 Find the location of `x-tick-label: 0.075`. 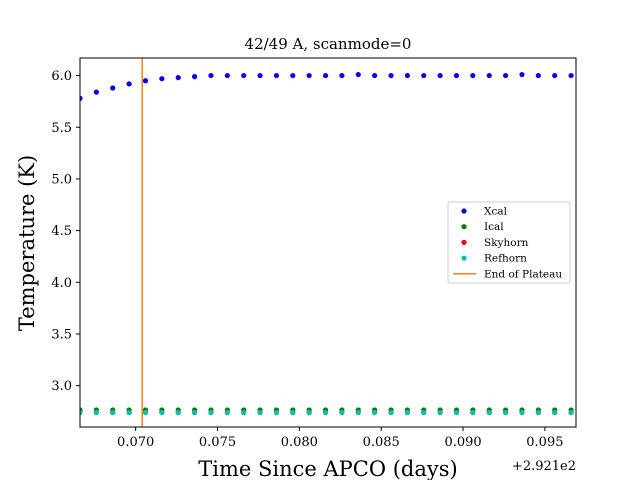

x-tick-label: 0.075 is located at coordinates (217, 442).